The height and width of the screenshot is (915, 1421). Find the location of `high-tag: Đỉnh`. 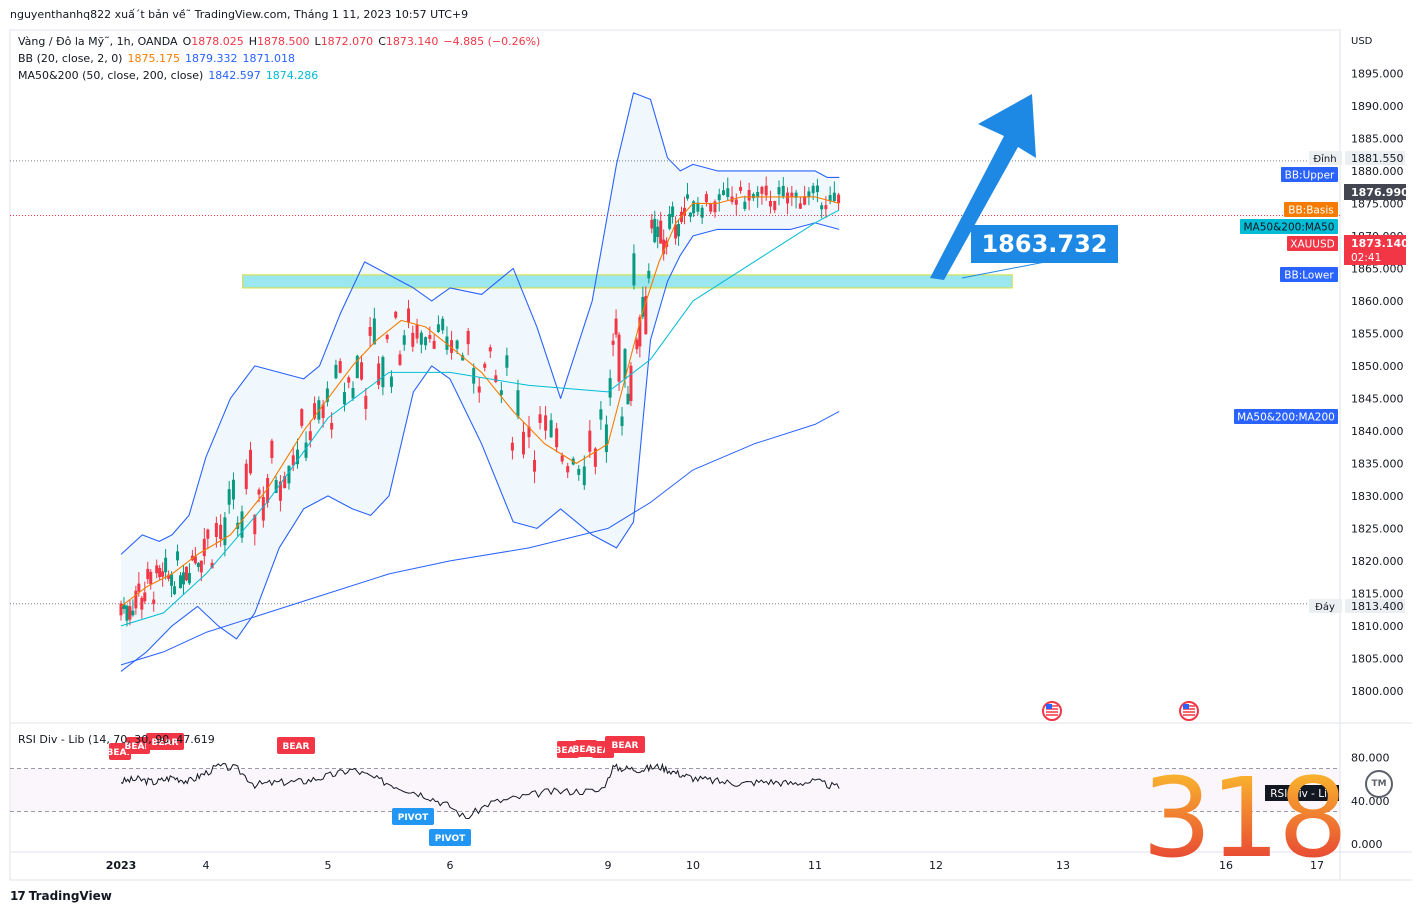

high-tag: Đỉnh is located at coordinates (1324, 159).